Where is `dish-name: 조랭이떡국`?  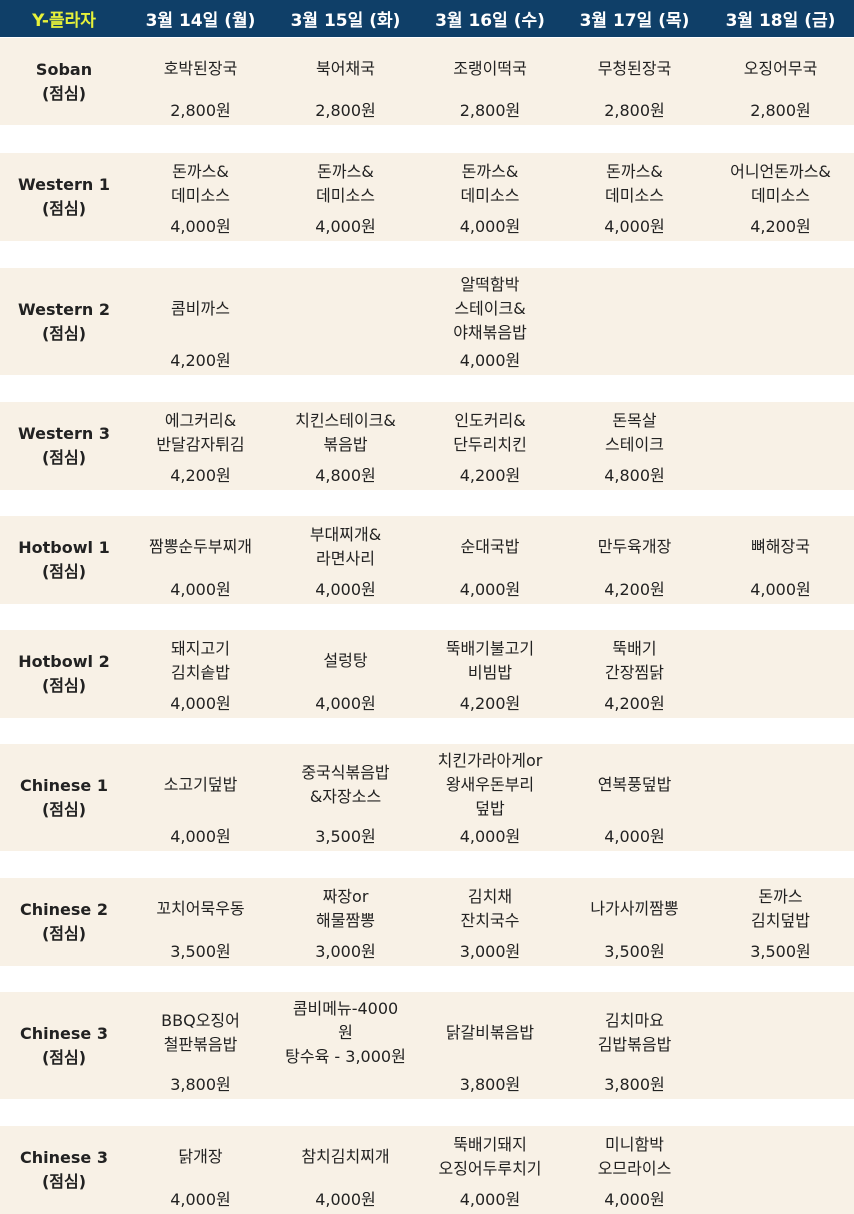 dish-name: 조랭이떡국 is located at coordinates (490, 68).